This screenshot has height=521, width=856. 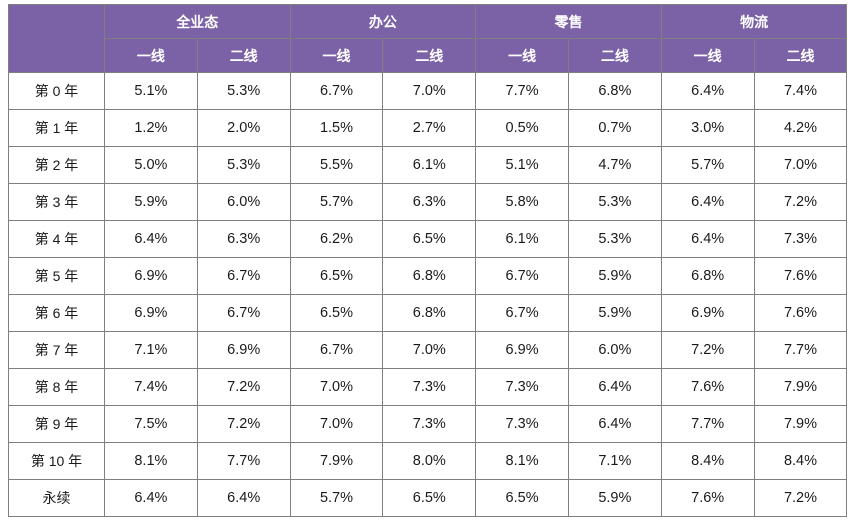 I want to click on table-row: 第 1 年 1.2% 2.0% 1.5% 2.7% 0.5% 0.7% 3.0% 4.2%, so click(x=428, y=128).